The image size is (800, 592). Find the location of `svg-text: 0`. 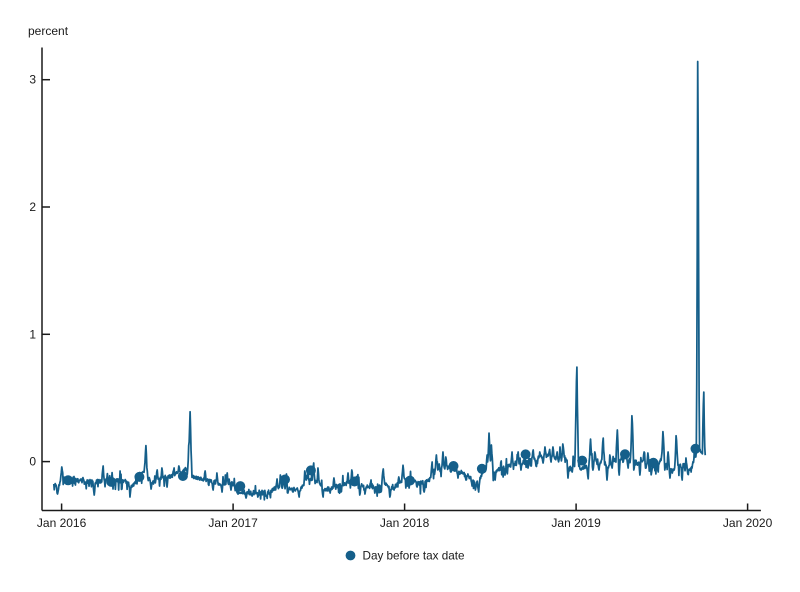

svg-text: 0 is located at coordinates (32, 462).